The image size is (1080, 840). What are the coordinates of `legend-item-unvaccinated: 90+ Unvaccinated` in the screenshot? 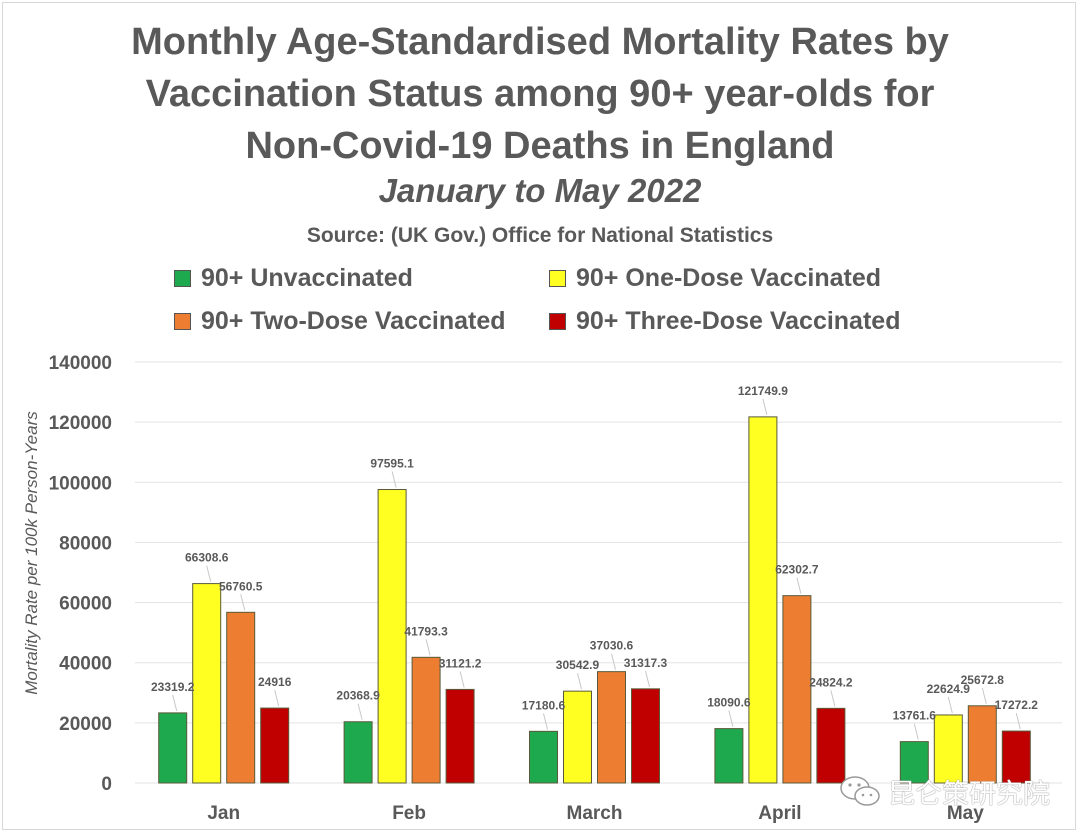 It's located at (293, 278).